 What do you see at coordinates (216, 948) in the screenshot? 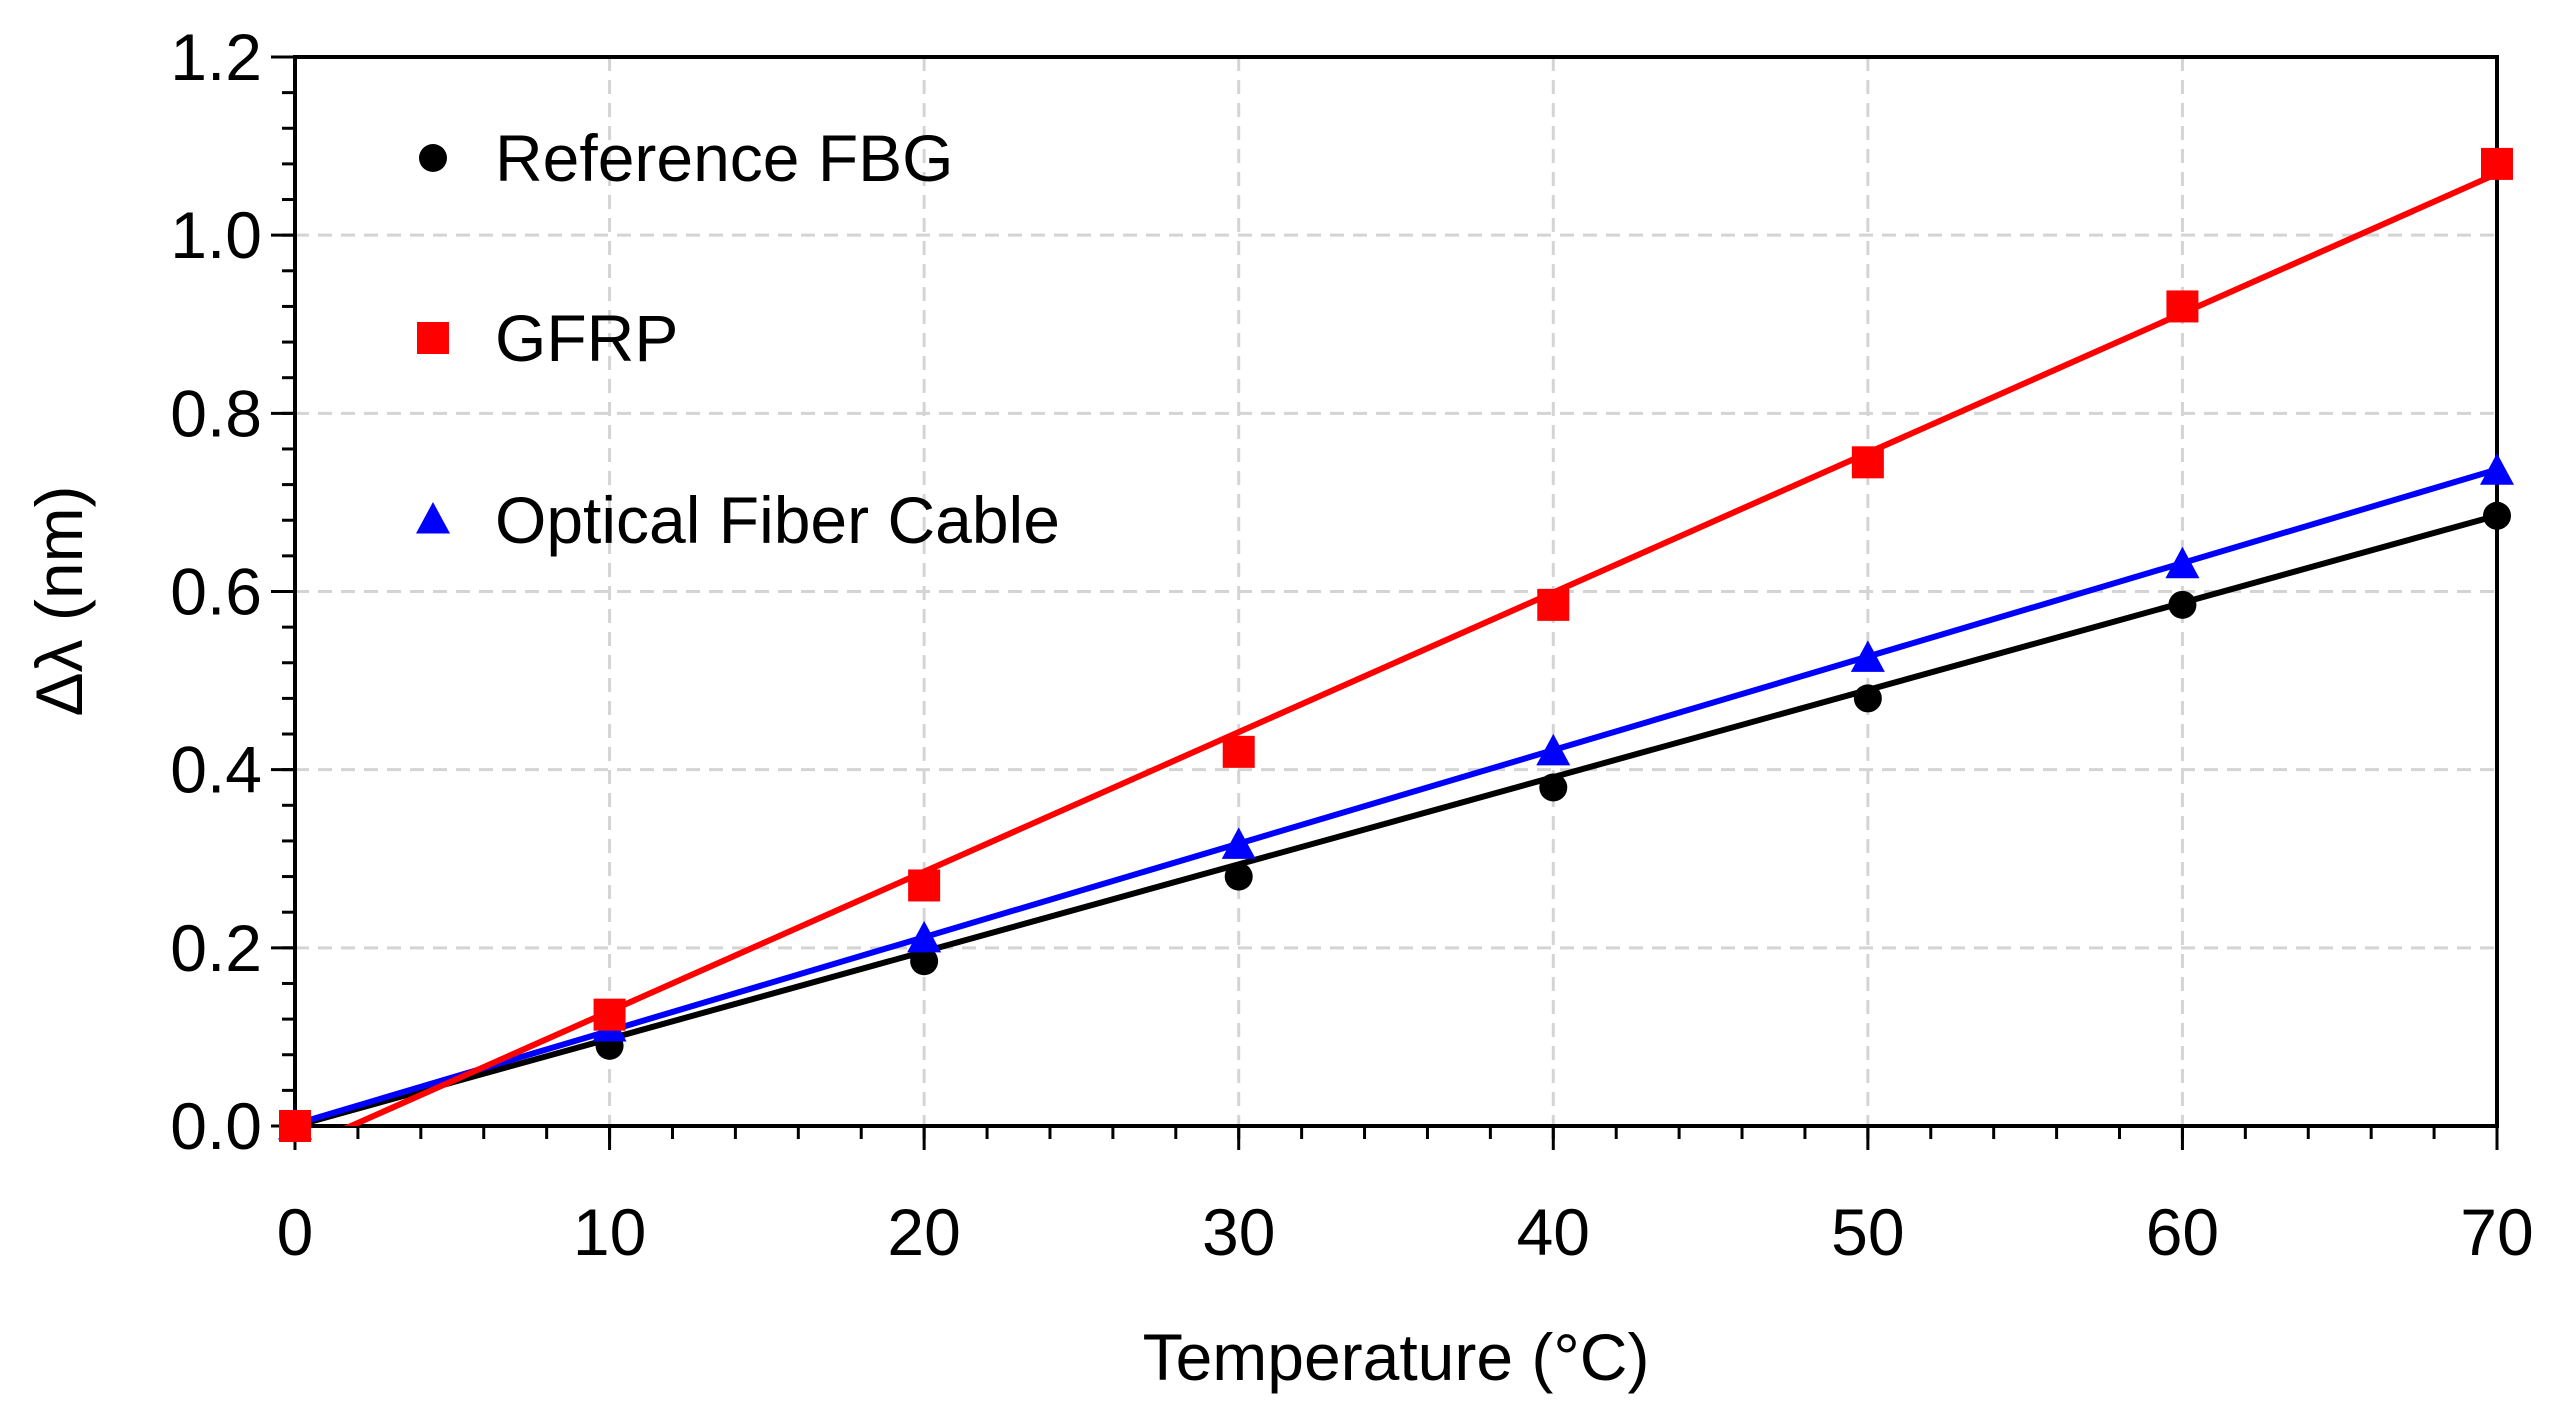
I see `y-tick-label: 0.2` at bounding box center [216, 948].